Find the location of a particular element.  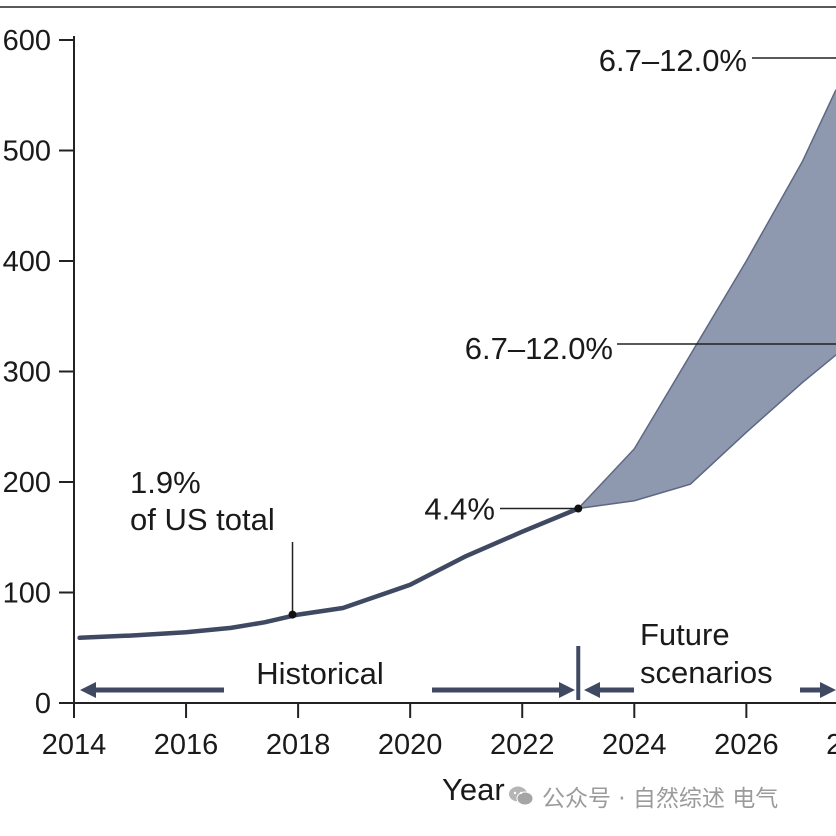

watermark: 公众号 · 自然综述 电气 is located at coordinates (643, 796).